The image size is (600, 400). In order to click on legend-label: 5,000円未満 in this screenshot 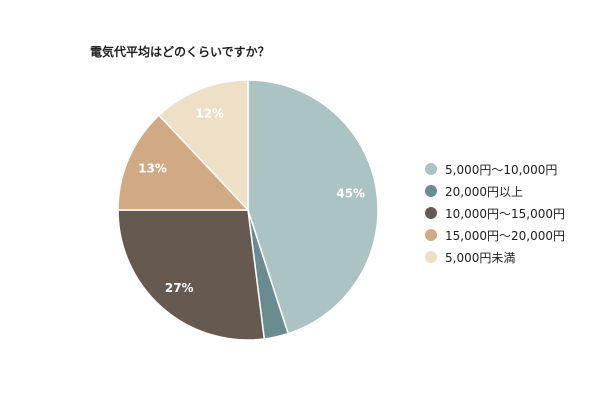, I will do `click(480, 257)`.